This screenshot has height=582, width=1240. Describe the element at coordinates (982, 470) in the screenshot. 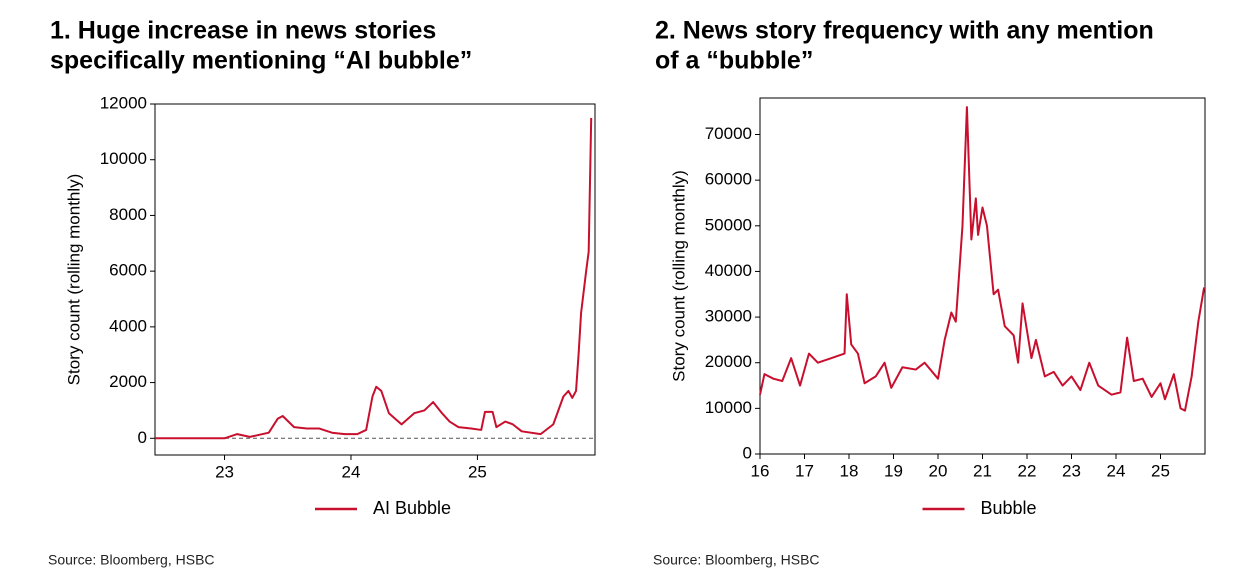

I see `x-tick-label: 21` at that location.